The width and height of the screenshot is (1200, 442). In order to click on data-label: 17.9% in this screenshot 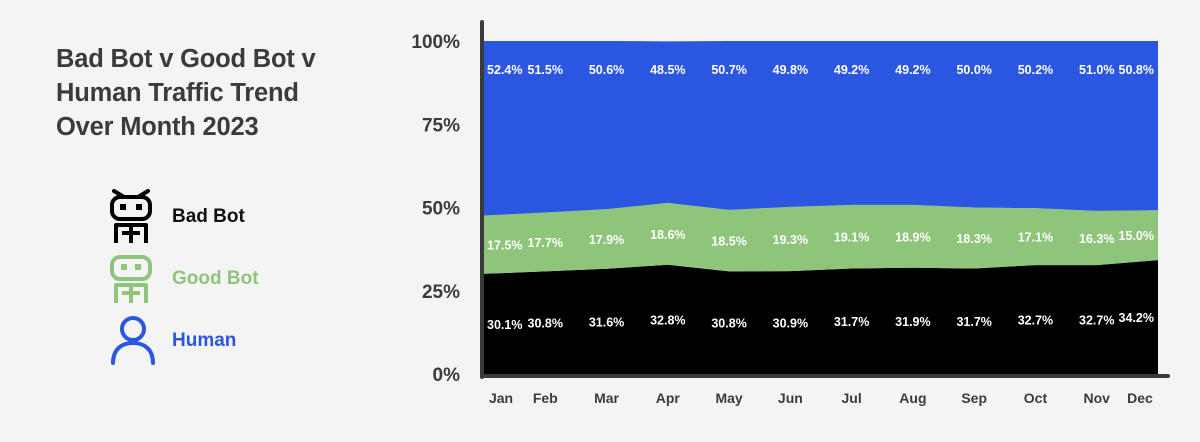, I will do `click(606, 240)`.